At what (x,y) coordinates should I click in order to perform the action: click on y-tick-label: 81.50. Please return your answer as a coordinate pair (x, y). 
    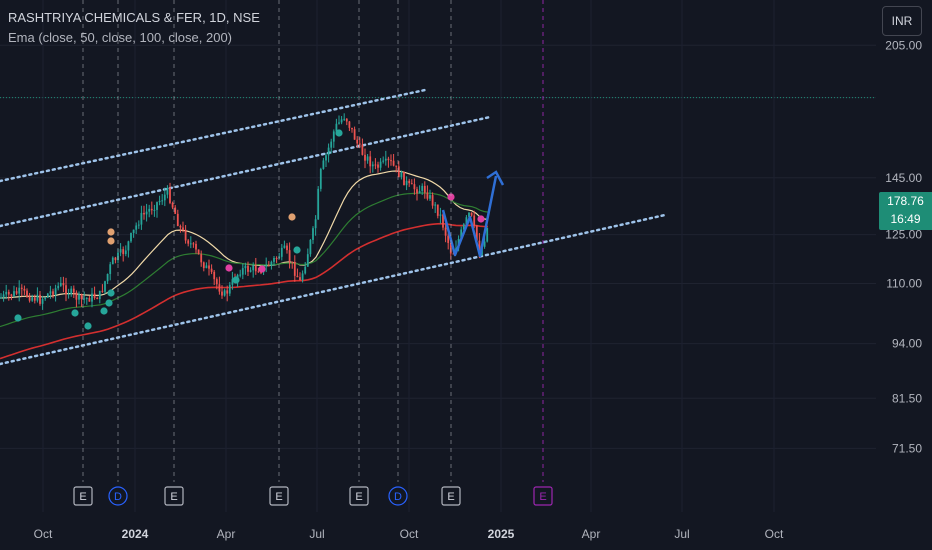
    Looking at the image, I should click on (907, 398).